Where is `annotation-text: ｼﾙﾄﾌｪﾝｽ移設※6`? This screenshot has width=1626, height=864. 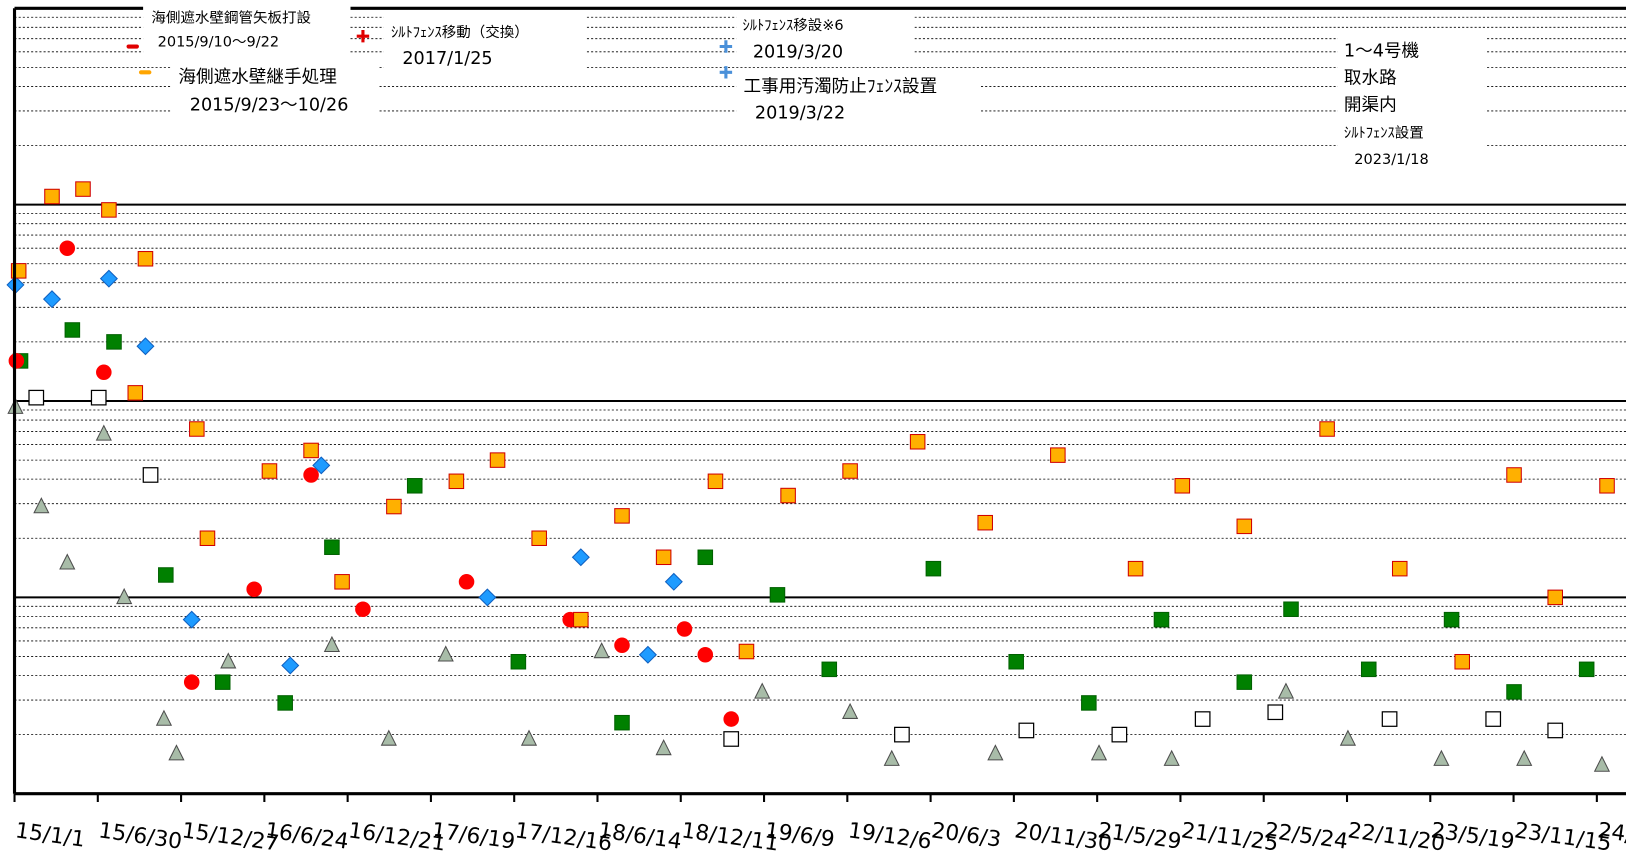
annotation-text: ｼﾙﾄﾌｪﾝｽ移設※6 is located at coordinates (792, 25).